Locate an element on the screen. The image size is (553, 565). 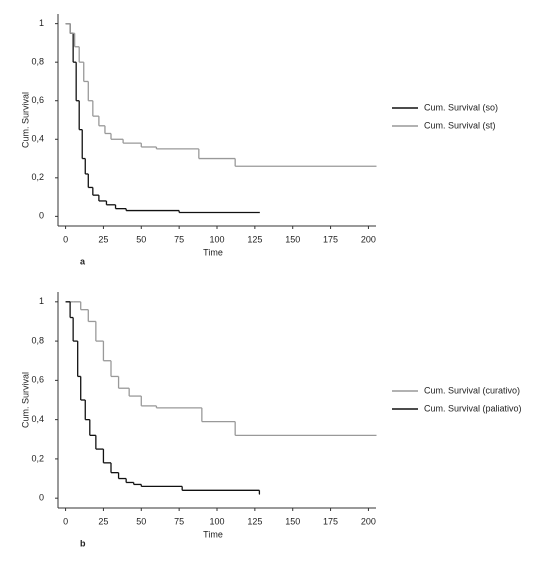
panel-label: a is located at coordinates (83, 261).